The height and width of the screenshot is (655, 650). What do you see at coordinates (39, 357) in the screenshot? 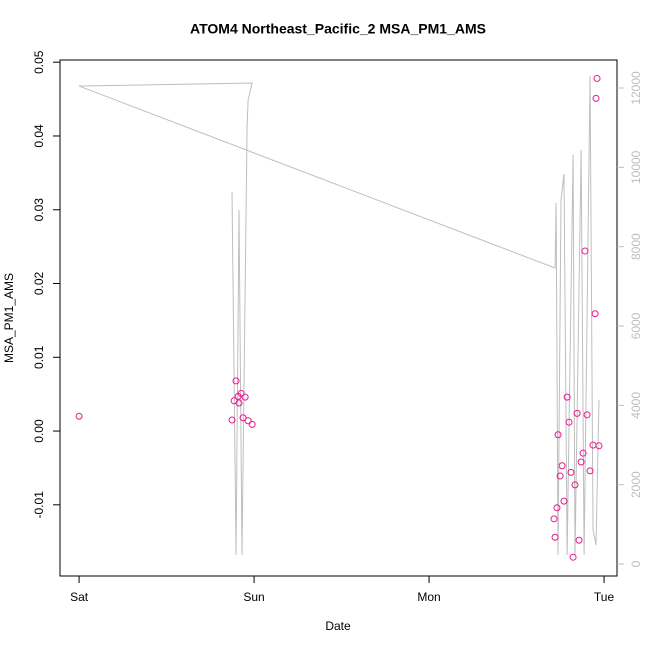
I see `y-tick-label: 0.01` at bounding box center [39, 357].